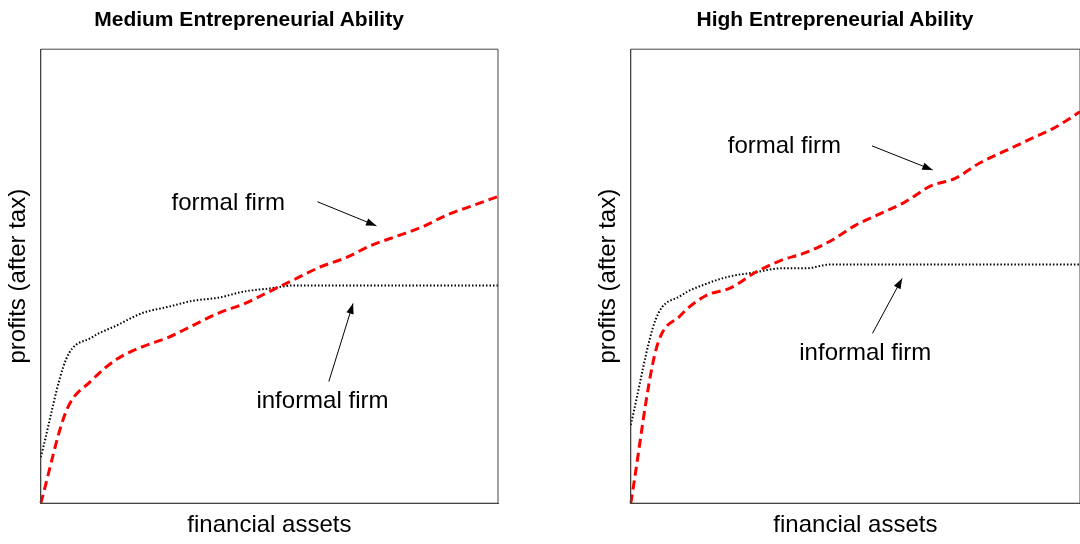  I want to click on chart-title: High Entrepreneurial Ability, so click(835, 19).